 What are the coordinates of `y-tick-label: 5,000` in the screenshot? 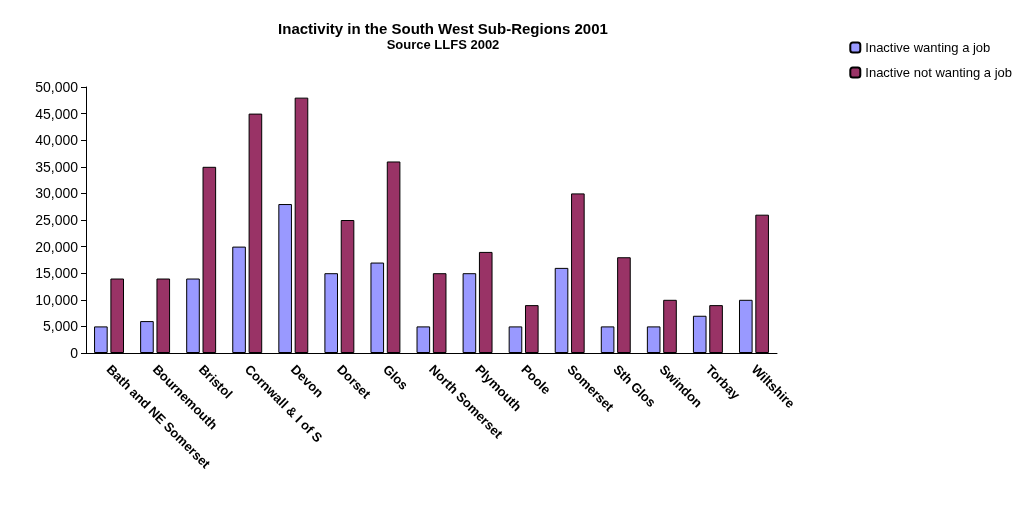 It's located at (60, 326).